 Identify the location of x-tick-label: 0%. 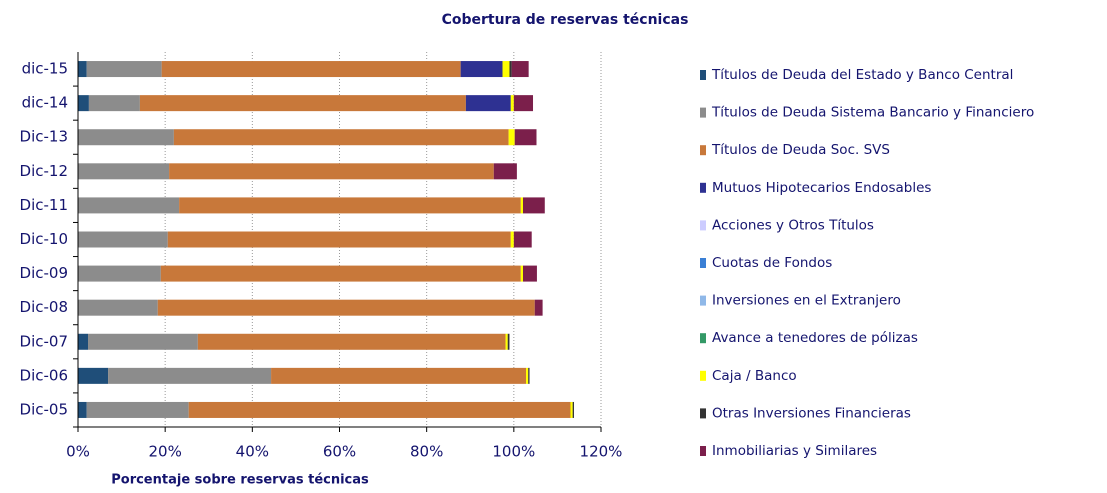
(78, 452).